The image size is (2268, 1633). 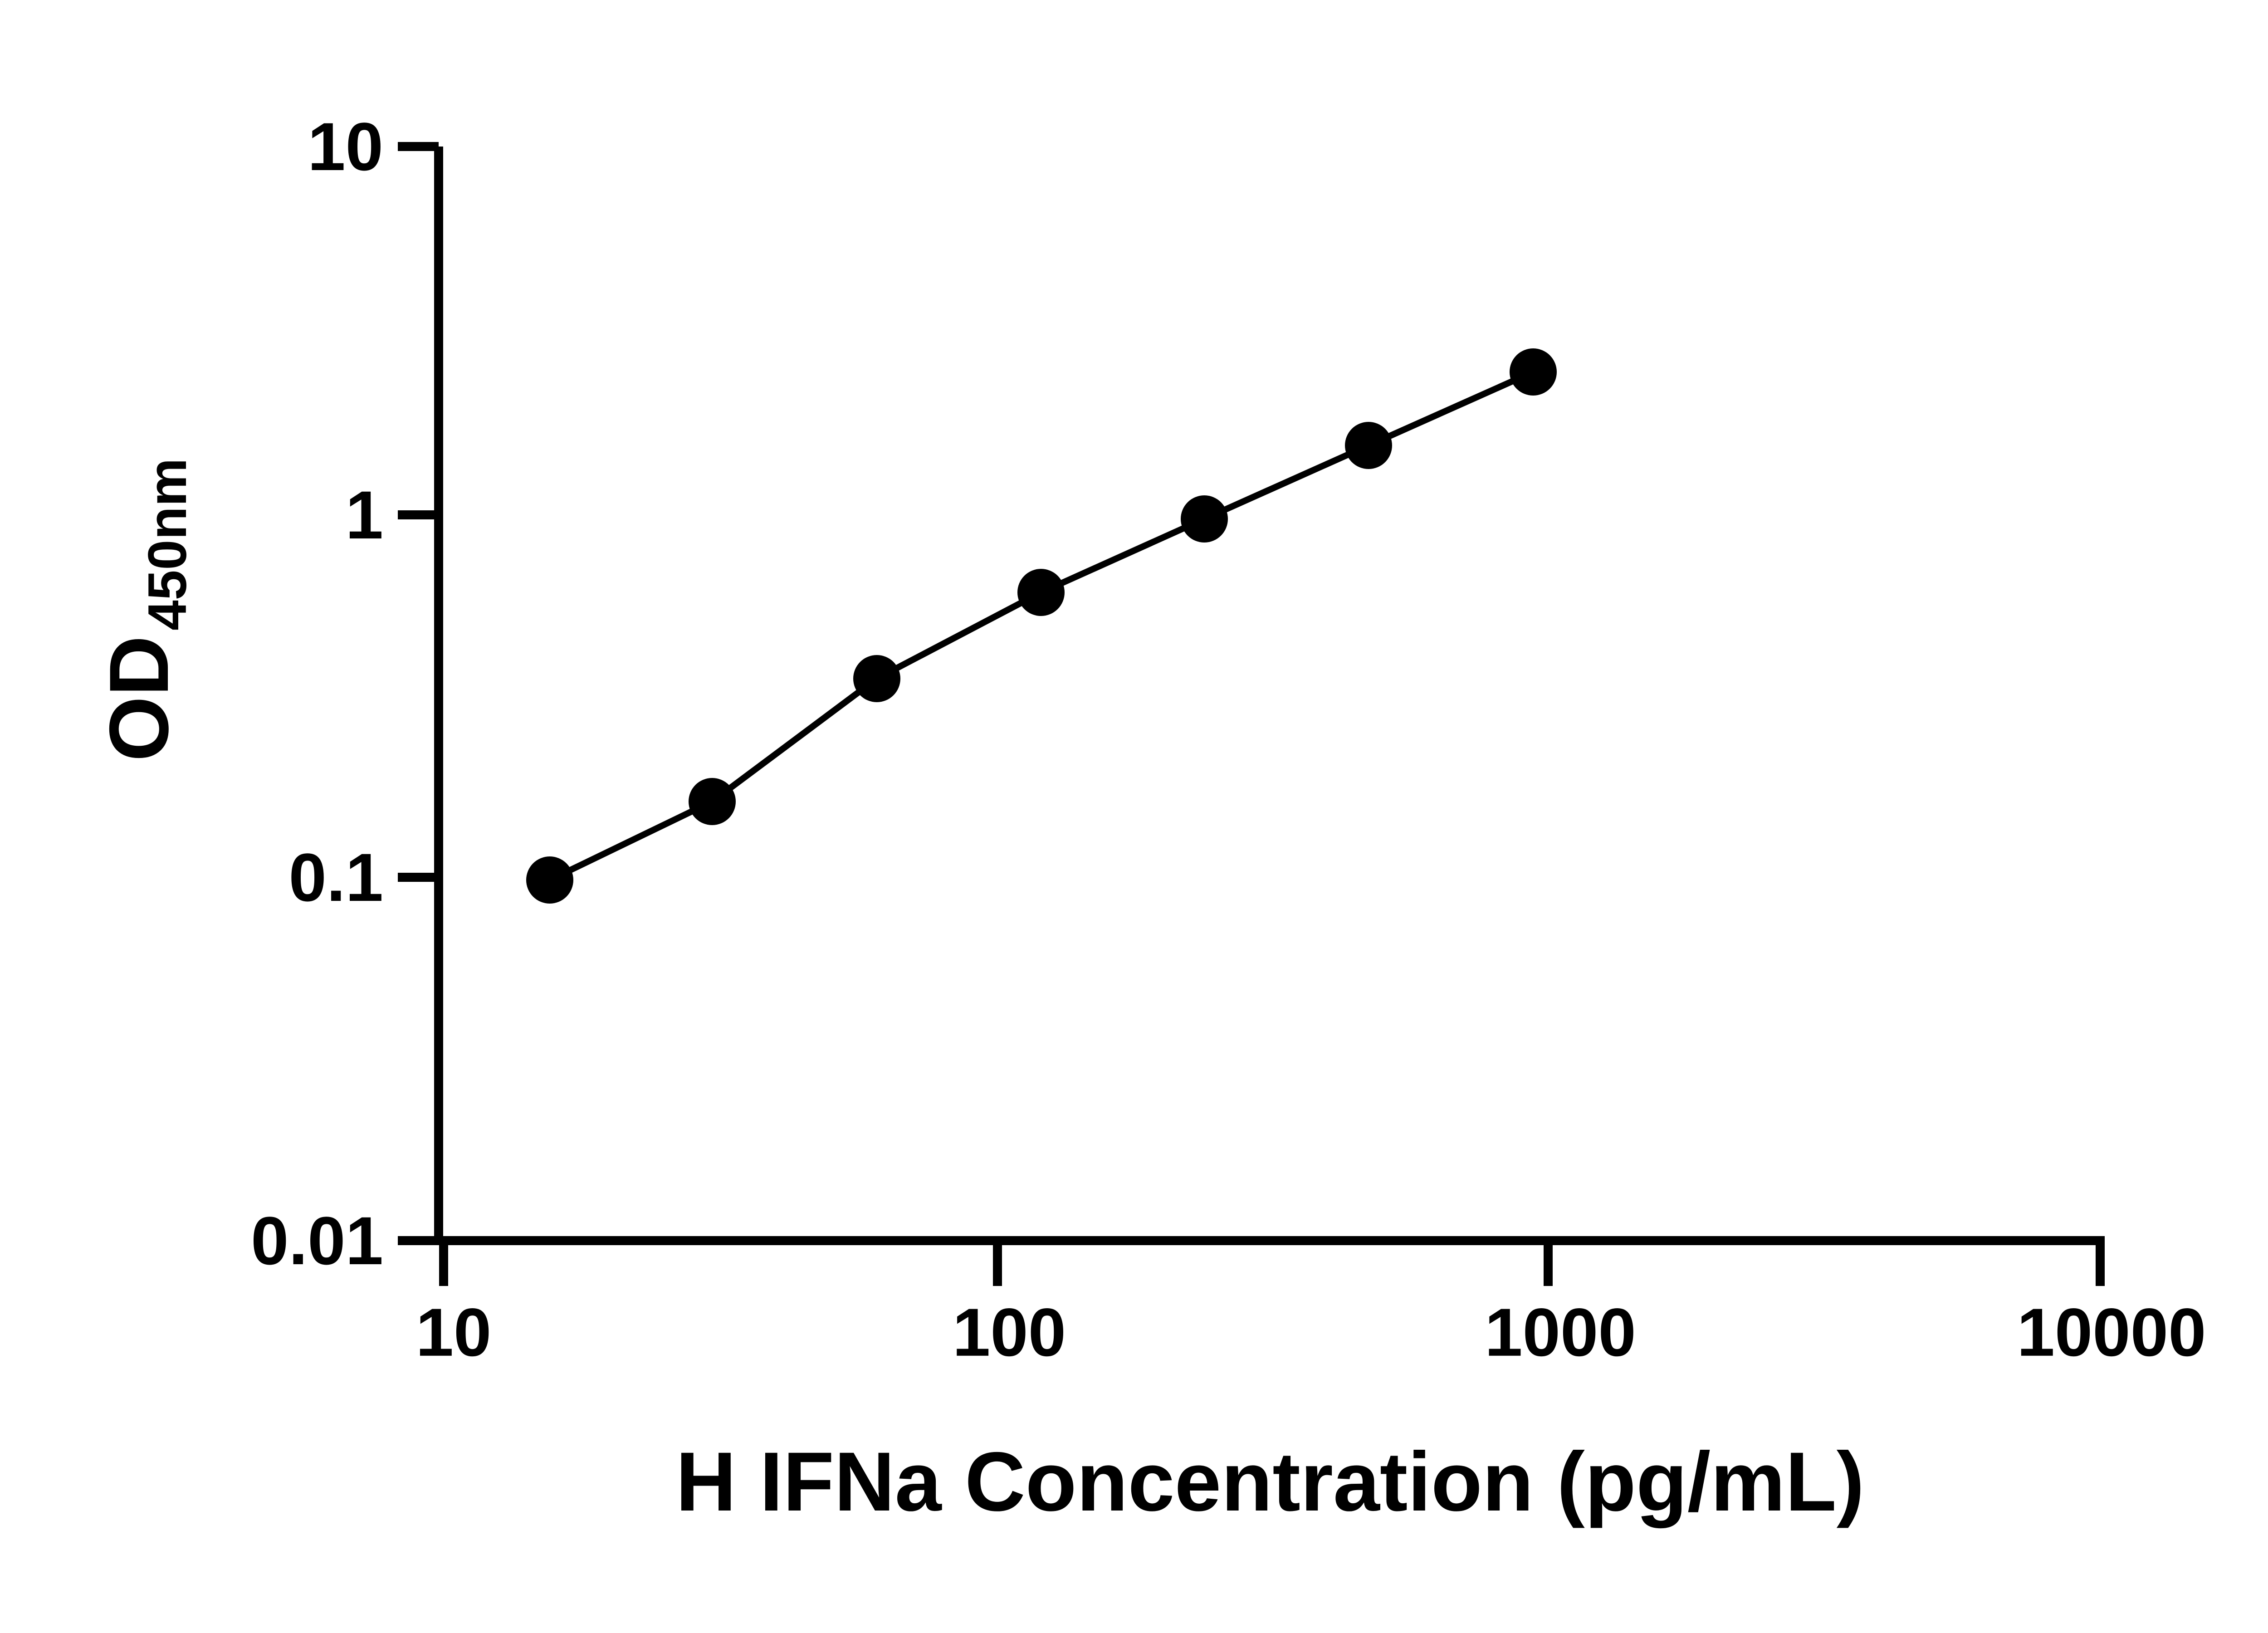 I want to click on y-axis-title: OD 450nm, so click(x=146, y=610).